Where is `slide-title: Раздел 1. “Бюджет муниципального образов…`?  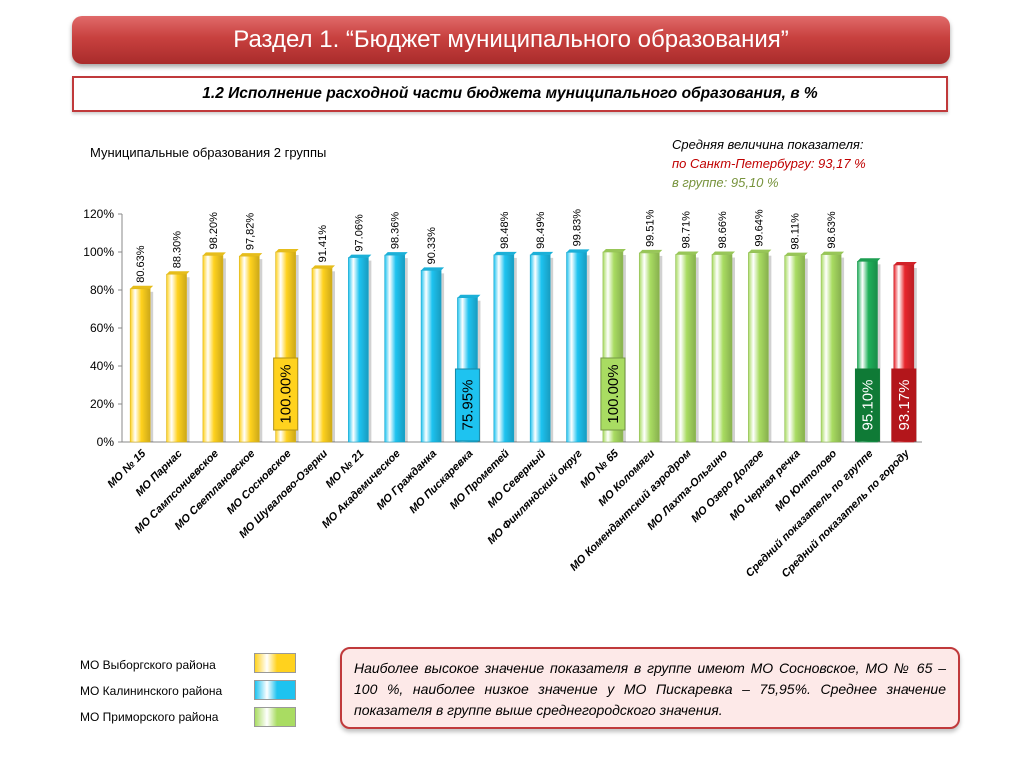
slide-title: Раздел 1. “Бюджет муниципального образов… is located at coordinates (511, 40).